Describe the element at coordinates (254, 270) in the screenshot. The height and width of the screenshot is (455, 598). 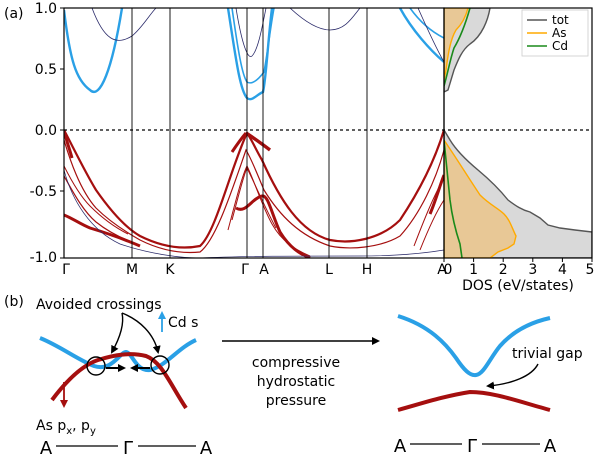
I see `kpoint-labels: Γ M K Γ A L H A` at that location.